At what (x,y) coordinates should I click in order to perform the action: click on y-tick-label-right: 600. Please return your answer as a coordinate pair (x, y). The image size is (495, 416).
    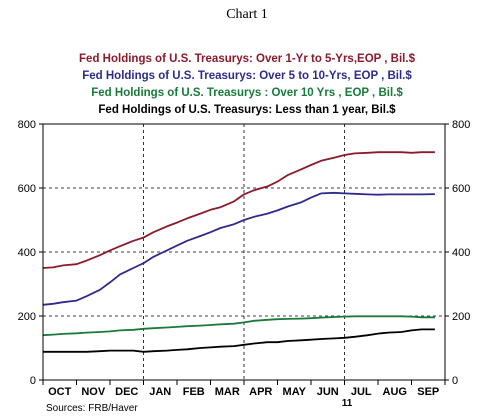
    Looking at the image, I should click on (461, 189).